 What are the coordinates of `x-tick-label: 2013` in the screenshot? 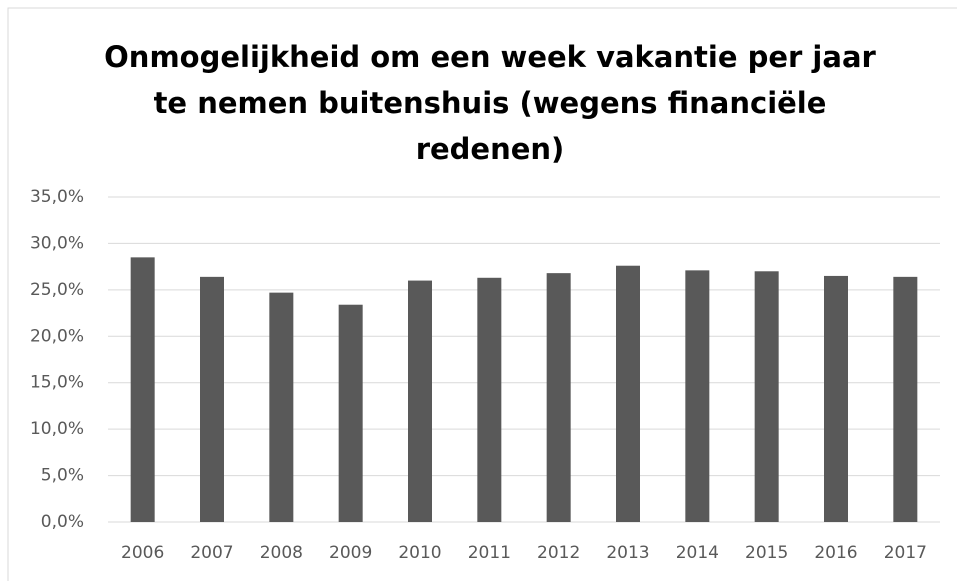 It's located at (627, 553).